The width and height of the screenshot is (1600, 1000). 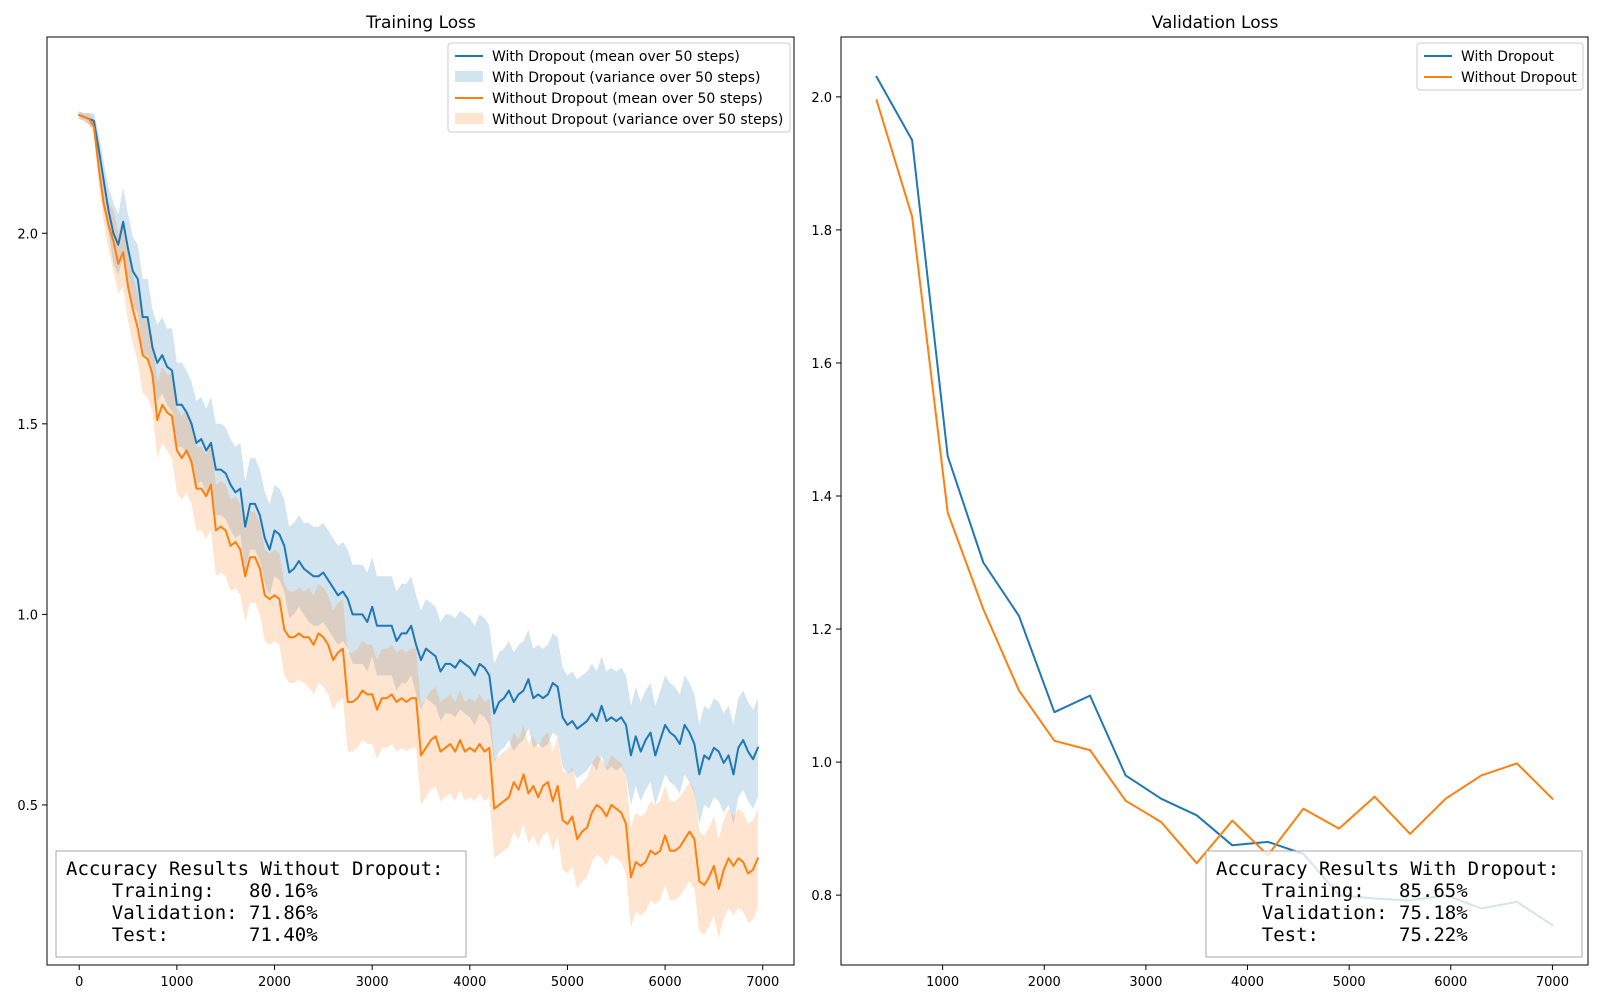 I want to click on accuracy-without-dropout-heading: Accuracy Results Without Dropout:, so click(x=255, y=869).